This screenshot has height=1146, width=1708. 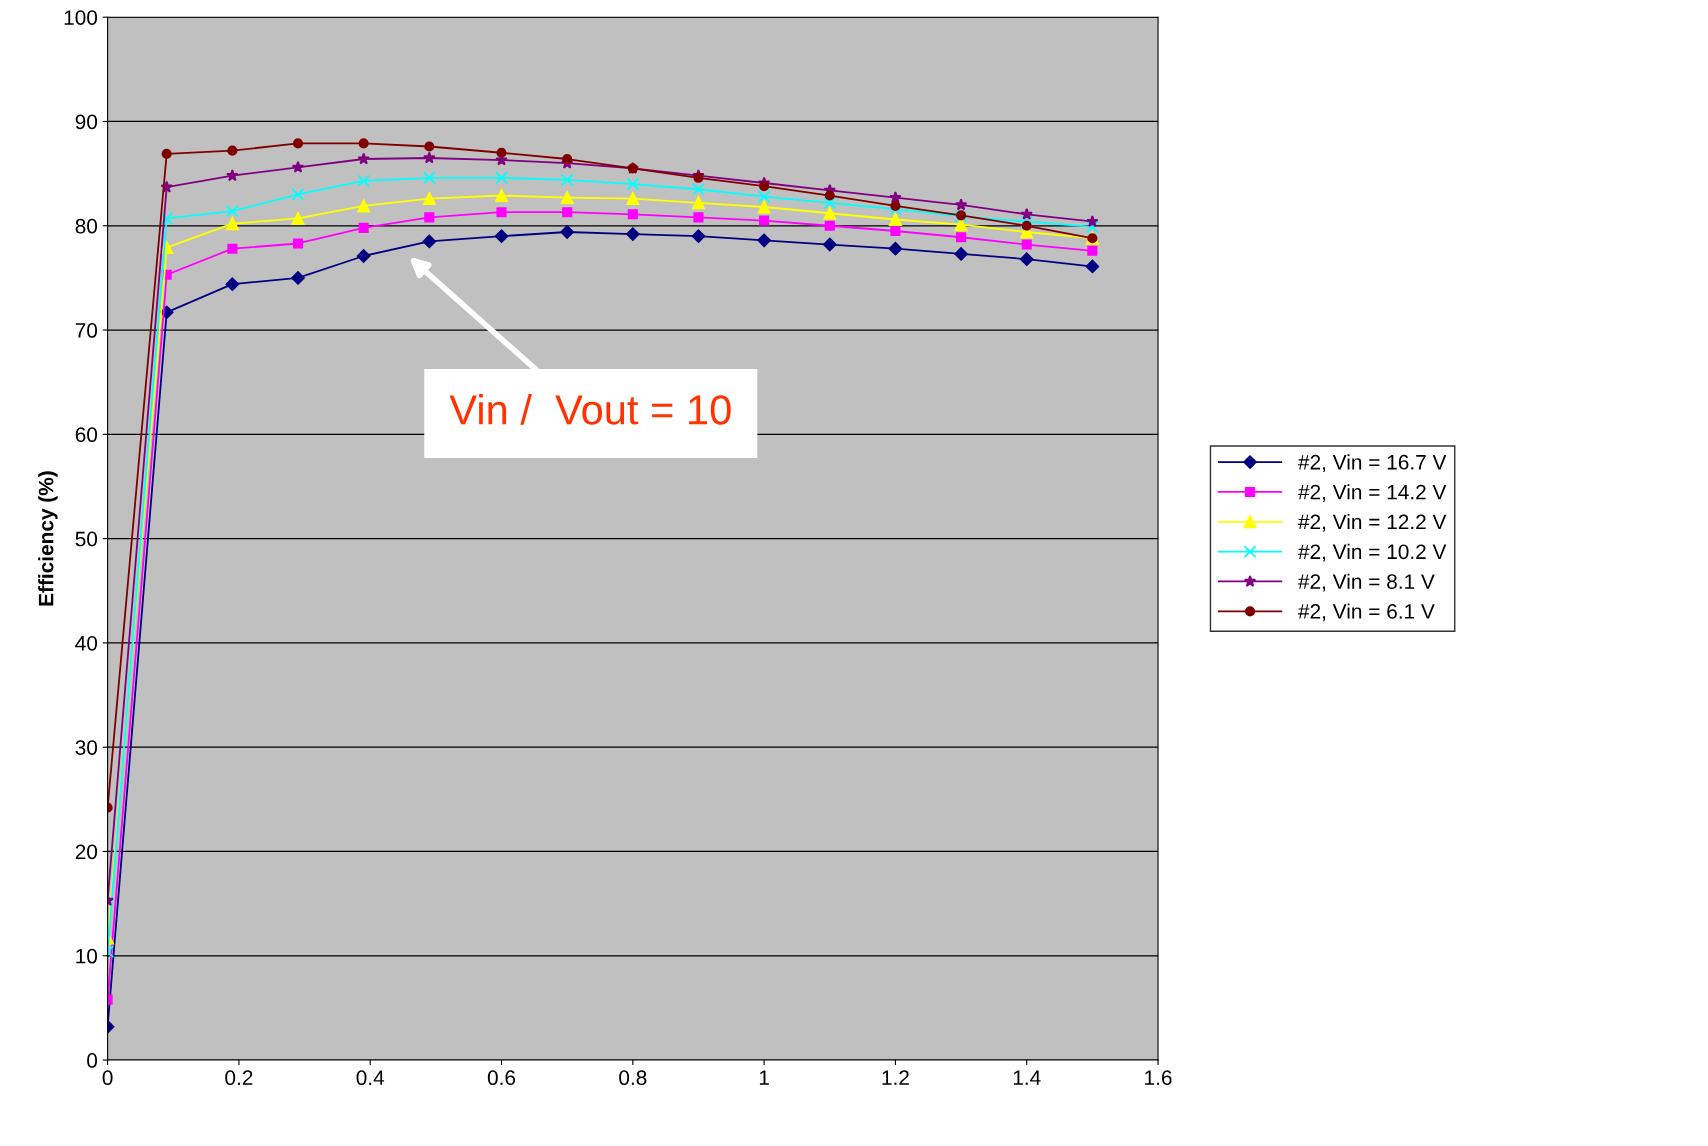 What do you see at coordinates (239, 1078) in the screenshot?
I see `x-tick-label: 0.2` at bounding box center [239, 1078].